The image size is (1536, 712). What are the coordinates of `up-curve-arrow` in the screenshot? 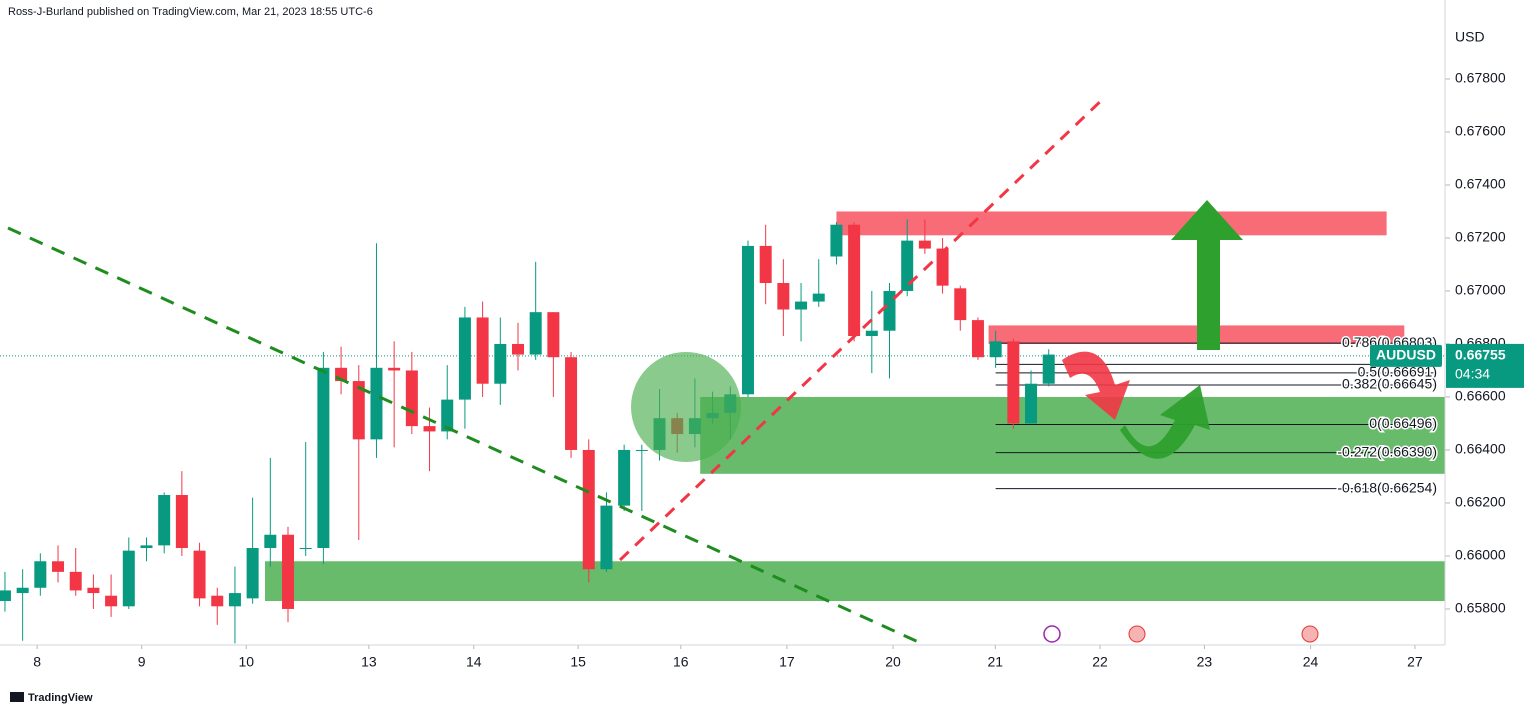 It's located at (1165, 422).